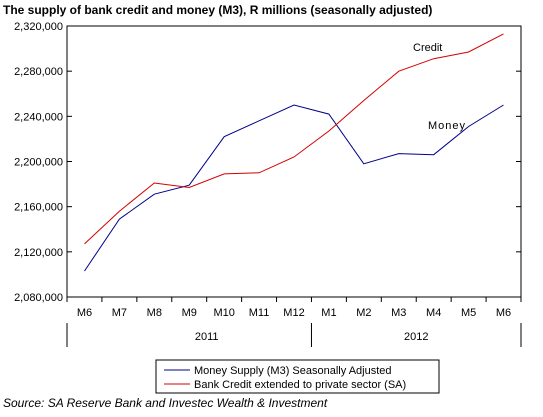  What do you see at coordinates (439, 87) in the screenshot?
I see `series-labels: Credit Money` at bounding box center [439, 87].